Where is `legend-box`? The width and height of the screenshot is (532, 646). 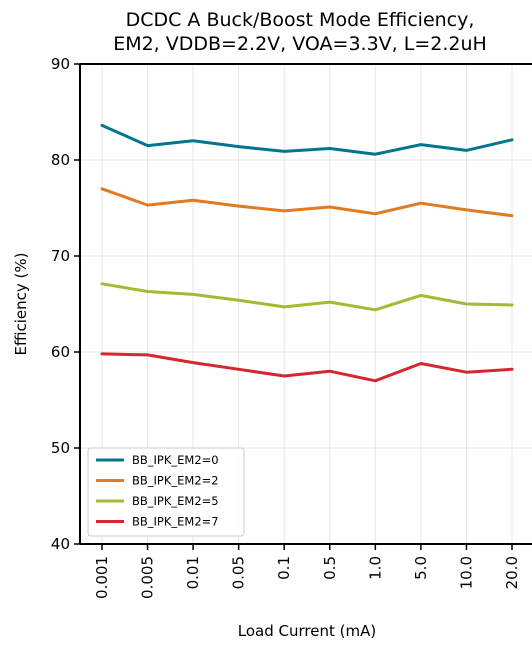 legend-box is located at coordinates (166, 492).